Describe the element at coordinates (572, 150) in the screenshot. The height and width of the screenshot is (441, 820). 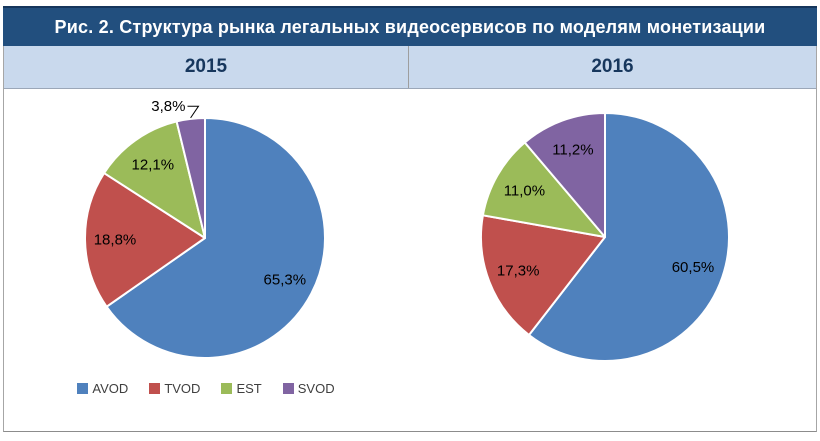
I see `pie-label-svod: 11,2%` at that location.